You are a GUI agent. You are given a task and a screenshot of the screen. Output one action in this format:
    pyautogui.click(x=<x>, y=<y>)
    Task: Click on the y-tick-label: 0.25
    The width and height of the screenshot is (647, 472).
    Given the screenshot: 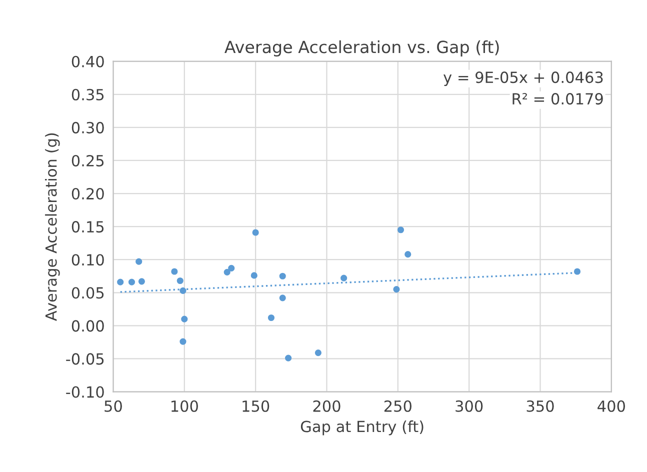 What is the action you would take?
    pyautogui.click(x=88, y=160)
    